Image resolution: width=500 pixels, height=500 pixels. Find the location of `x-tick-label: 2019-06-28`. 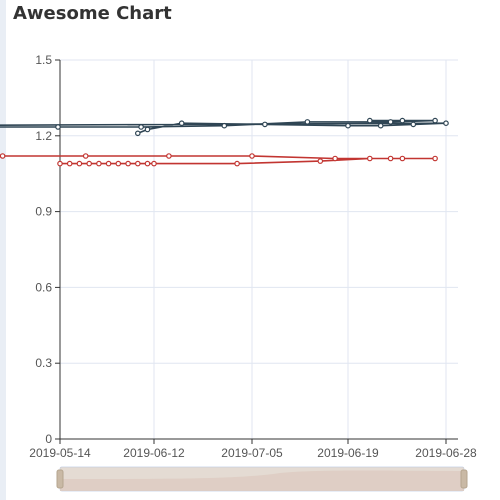

x-tick-label: 2019-06-28 is located at coordinates (446, 453).